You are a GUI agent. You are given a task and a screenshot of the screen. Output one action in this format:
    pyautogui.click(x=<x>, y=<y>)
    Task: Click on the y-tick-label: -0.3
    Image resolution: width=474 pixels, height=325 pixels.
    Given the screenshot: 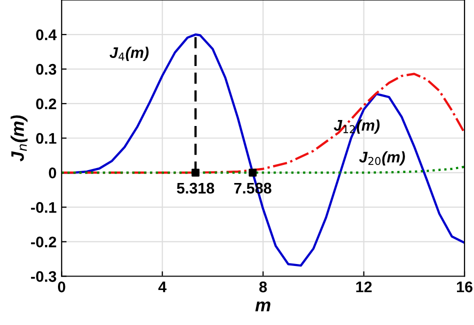 What is the action you would take?
    pyautogui.click(x=43, y=276)
    